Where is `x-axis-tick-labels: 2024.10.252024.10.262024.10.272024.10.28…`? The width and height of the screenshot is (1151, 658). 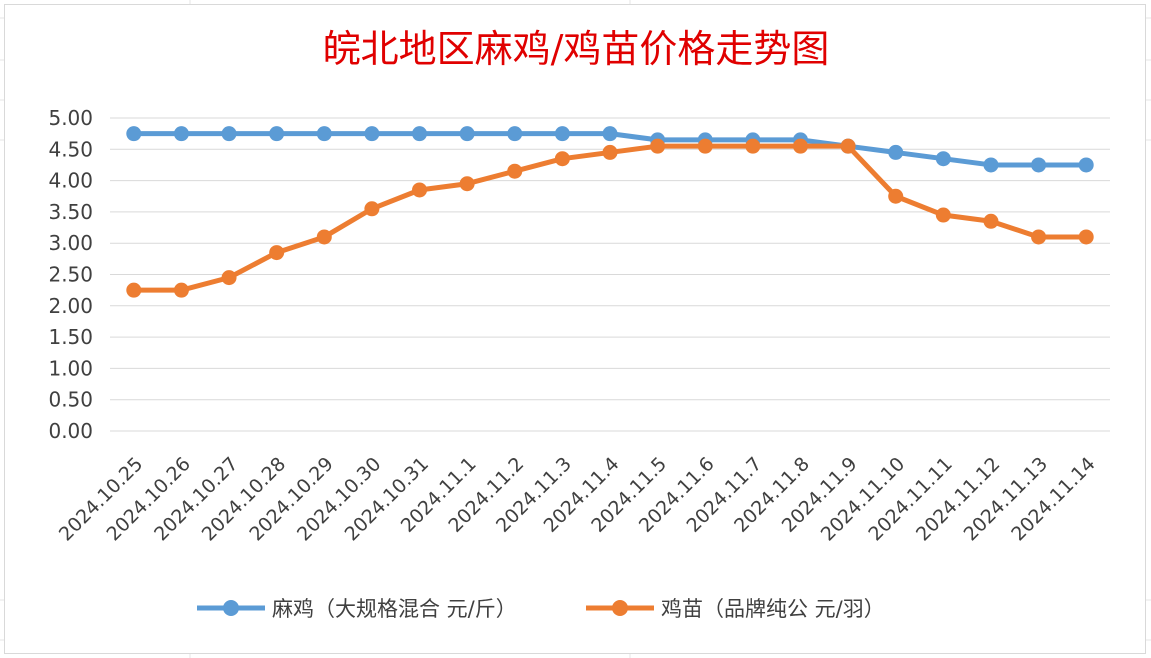
x-axis-tick-labels: 2024.10.252024.10.262024.10.272024.10.28… is located at coordinates (577, 499).